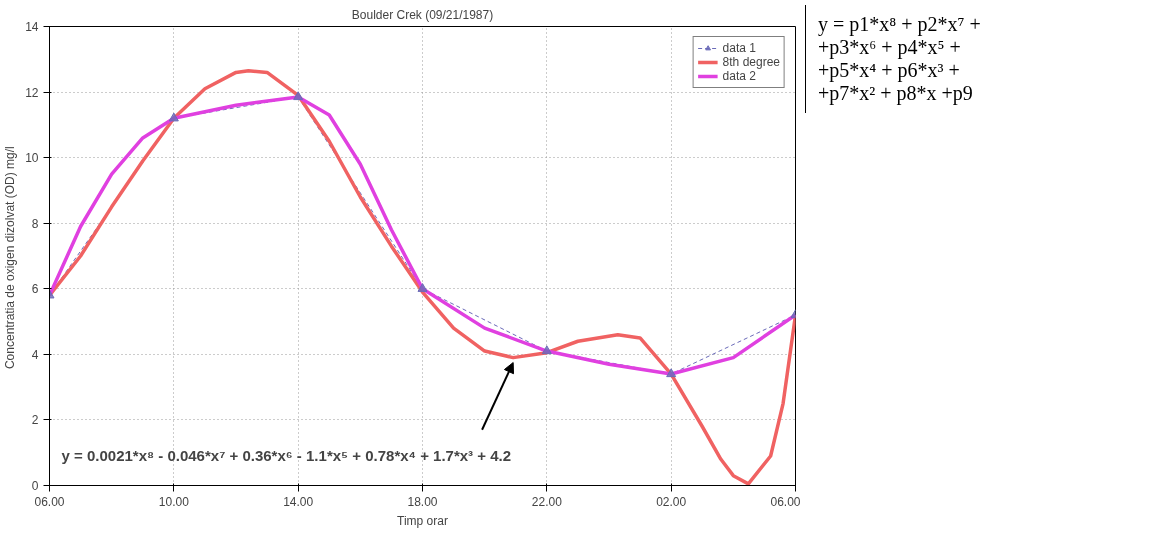  What do you see at coordinates (10, 258) in the screenshot?
I see `y-axis-title: Concentratia de oxigen dizolvat (OD) mg/l` at bounding box center [10, 258].